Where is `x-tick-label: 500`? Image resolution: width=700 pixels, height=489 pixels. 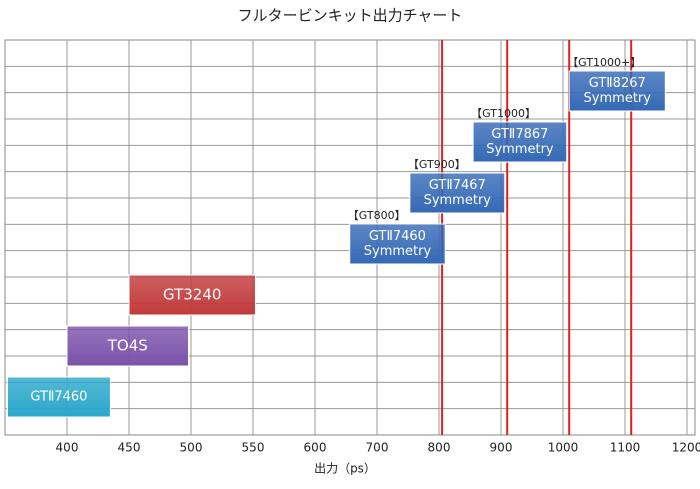 x-tick-label: 500 is located at coordinates (191, 448).